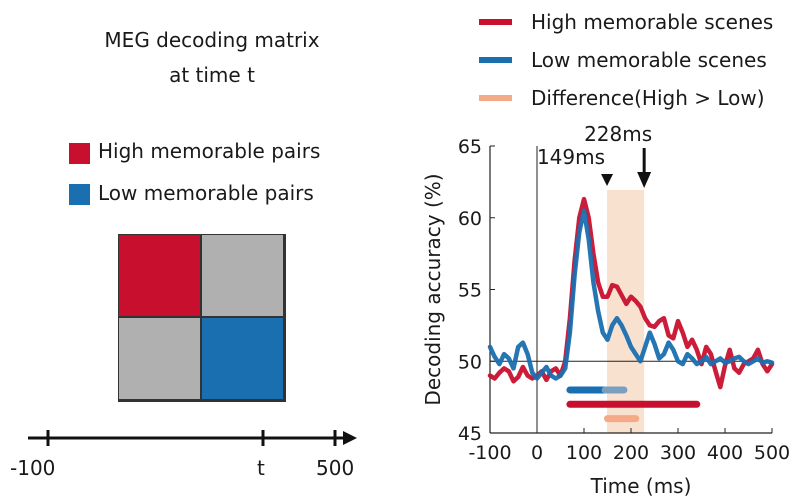  Describe the element at coordinates (212, 40) in the screenshot. I see `matrix-title-line1: MEG decoding matrix` at that location.